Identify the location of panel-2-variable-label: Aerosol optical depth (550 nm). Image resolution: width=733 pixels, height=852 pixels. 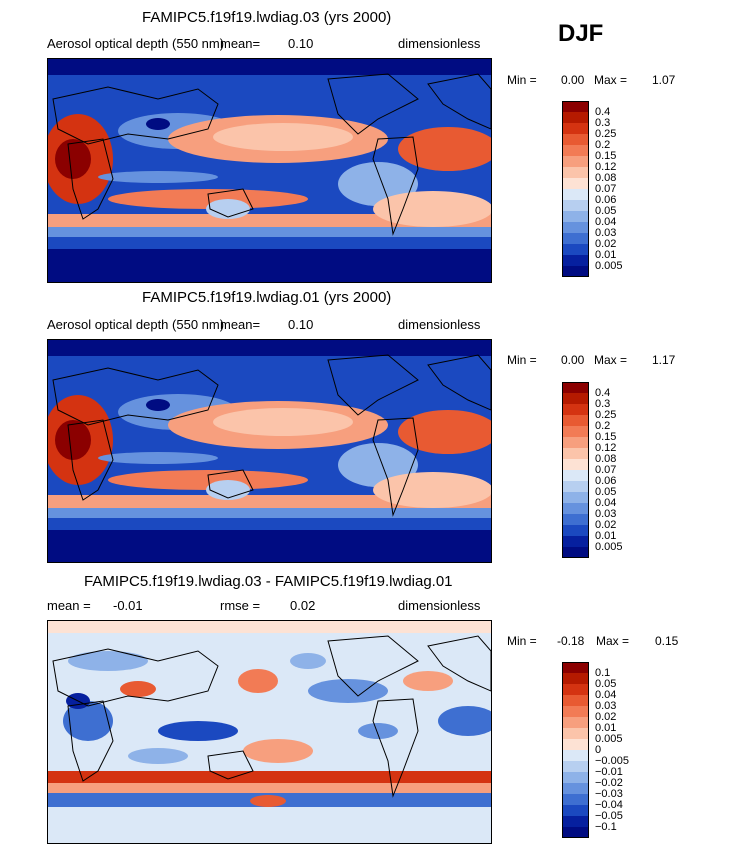
(136, 324).